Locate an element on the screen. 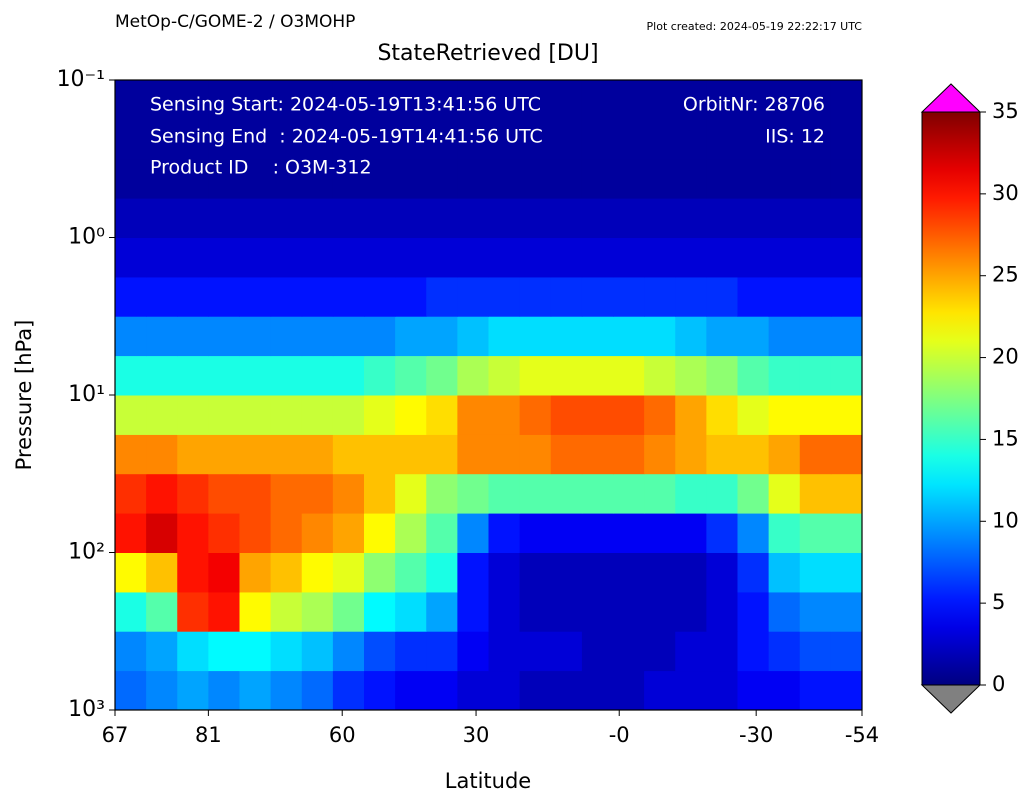  y-tick-label: 10³ is located at coordinates (86, 709).